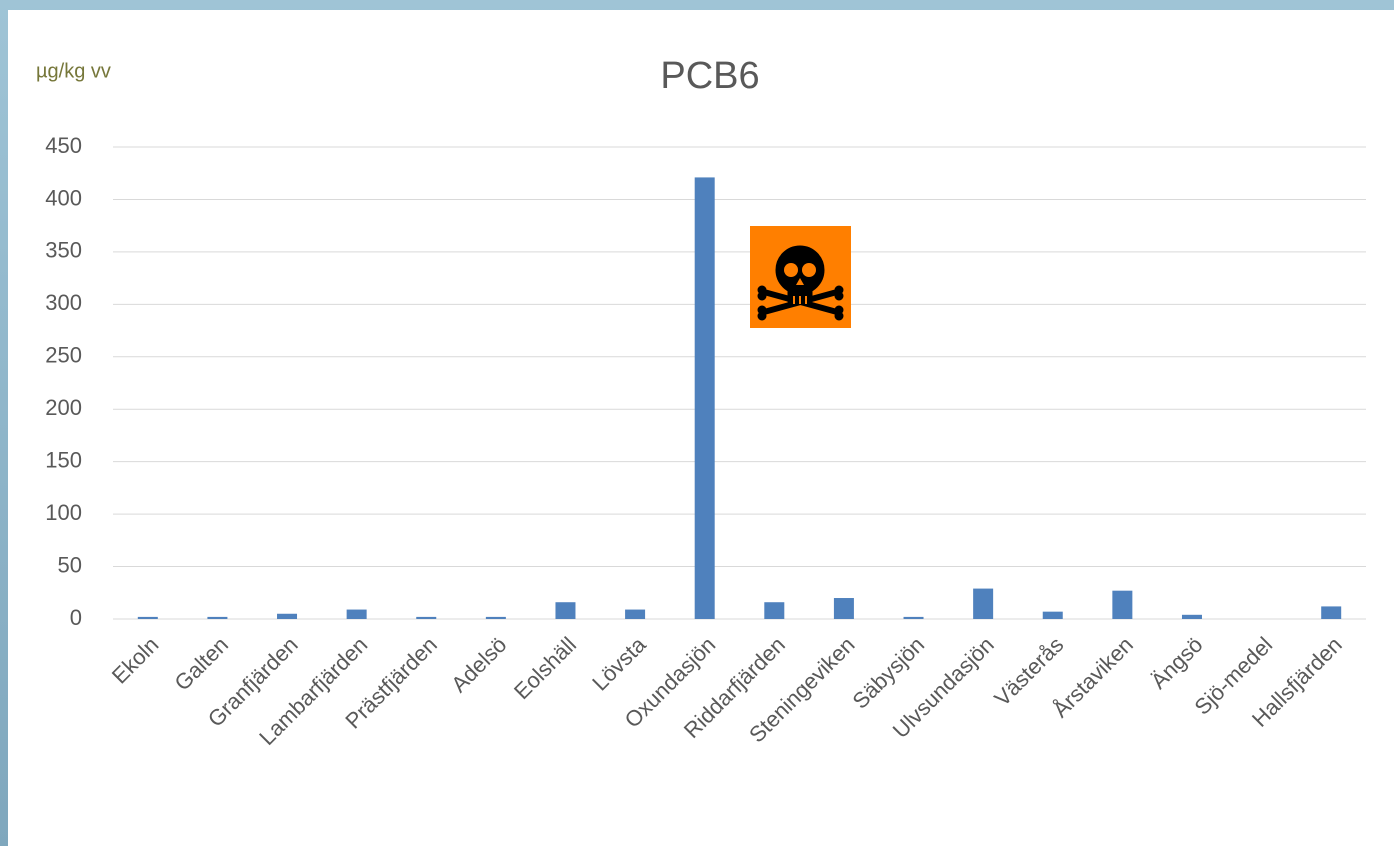 The image size is (1394, 846). I want to click on y-tick-label: 350, so click(63, 250).